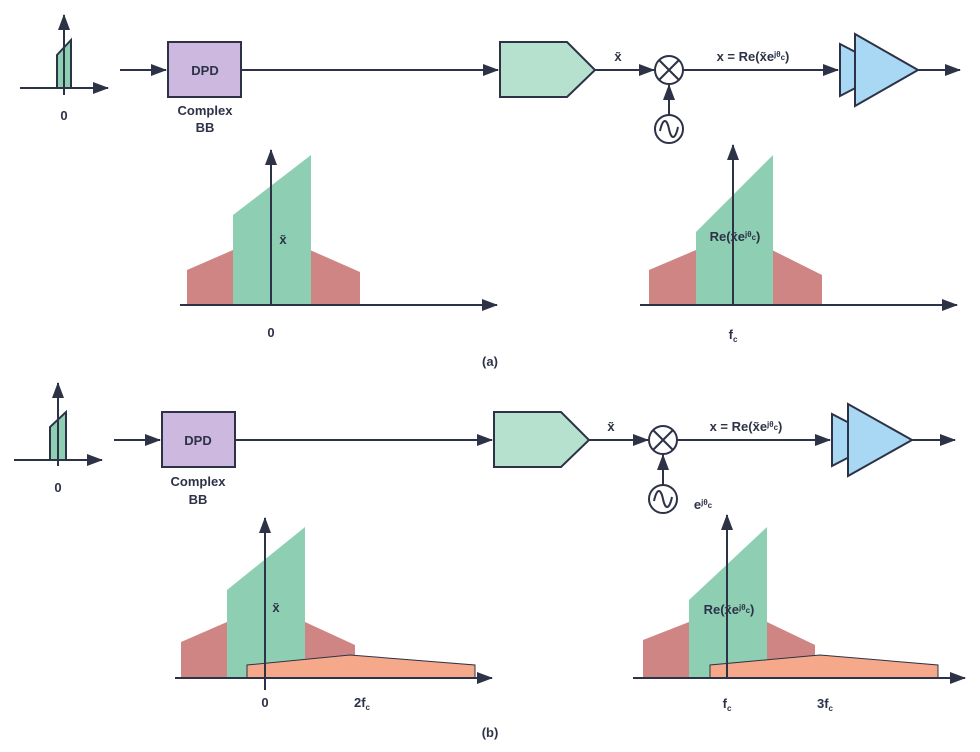  What do you see at coordinates (362, 703) in the screenshot?
I see `tick-label: 2fc` at bounding box center [362, 703].